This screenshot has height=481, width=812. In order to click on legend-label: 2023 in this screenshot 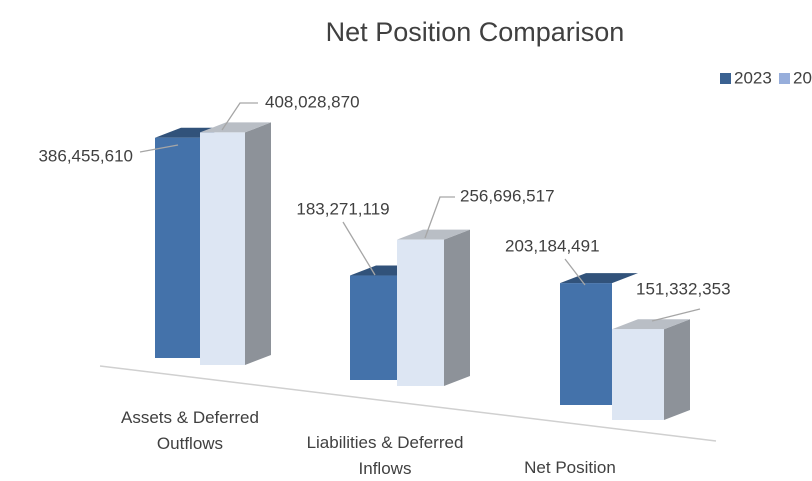, I will do `click(753, 77)`.